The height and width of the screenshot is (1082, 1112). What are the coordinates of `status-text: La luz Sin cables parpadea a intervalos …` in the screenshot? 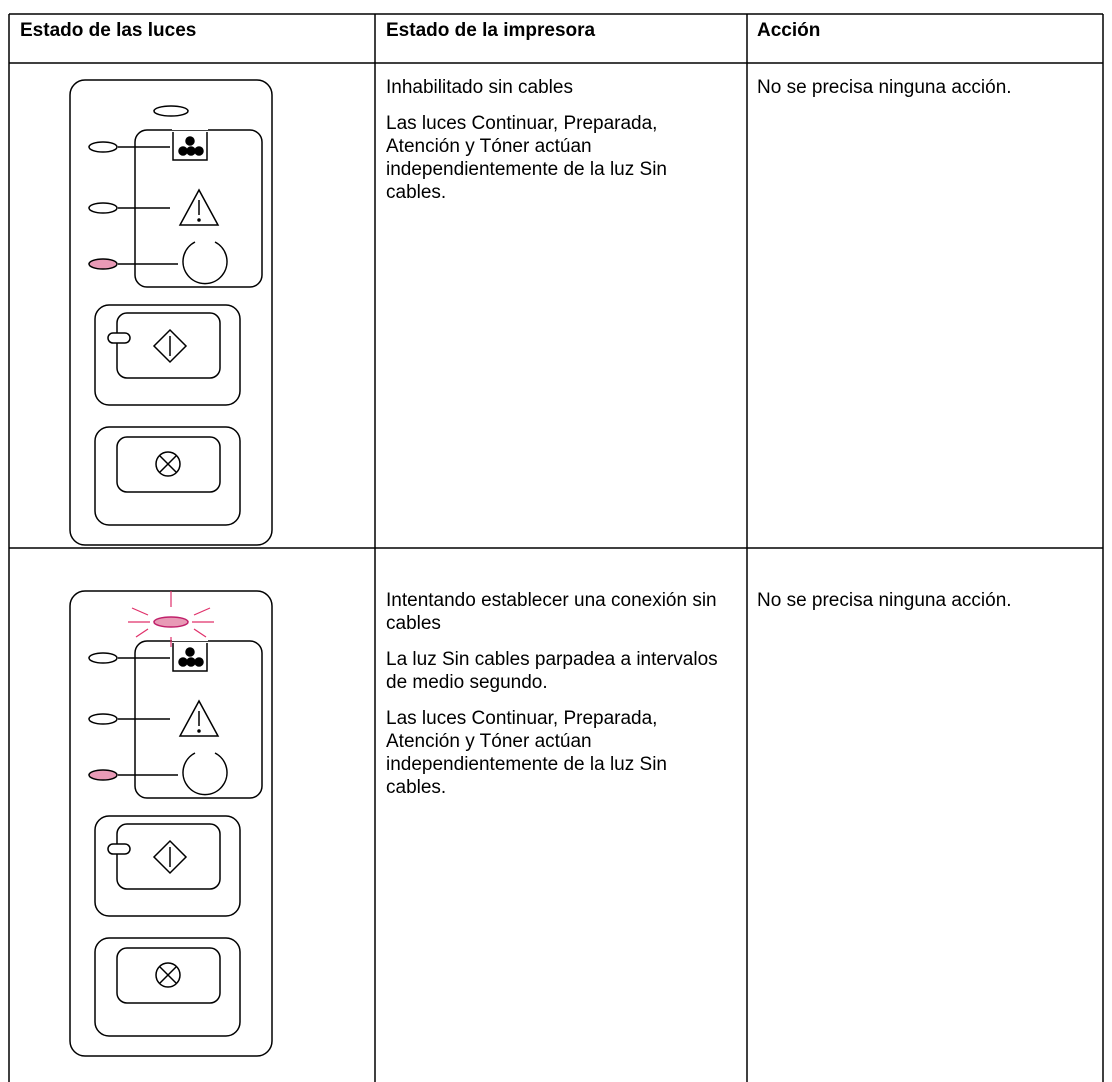 It's located at (552, 671).